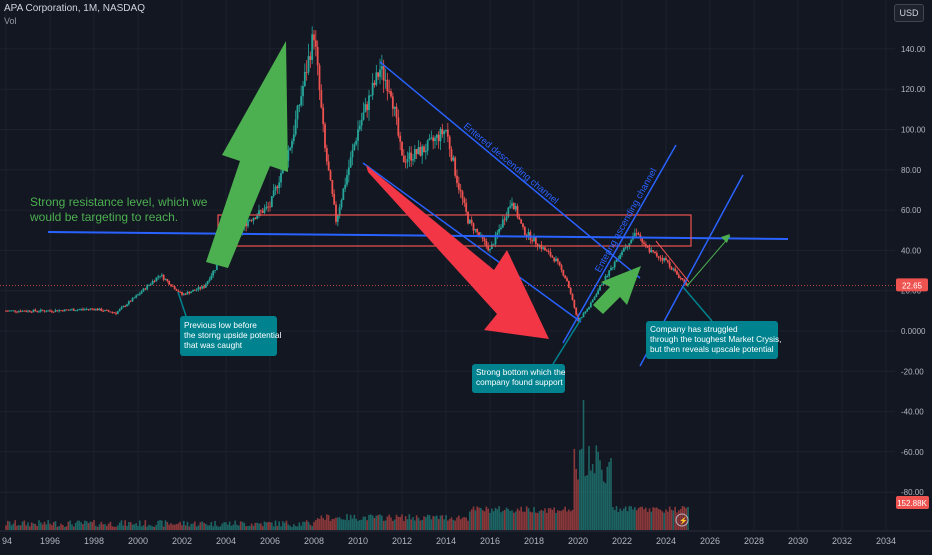 Image resolution: width=932 pixels, height=555 pixels. I want to click on annotation-box-previous-low, so click(228, 336).